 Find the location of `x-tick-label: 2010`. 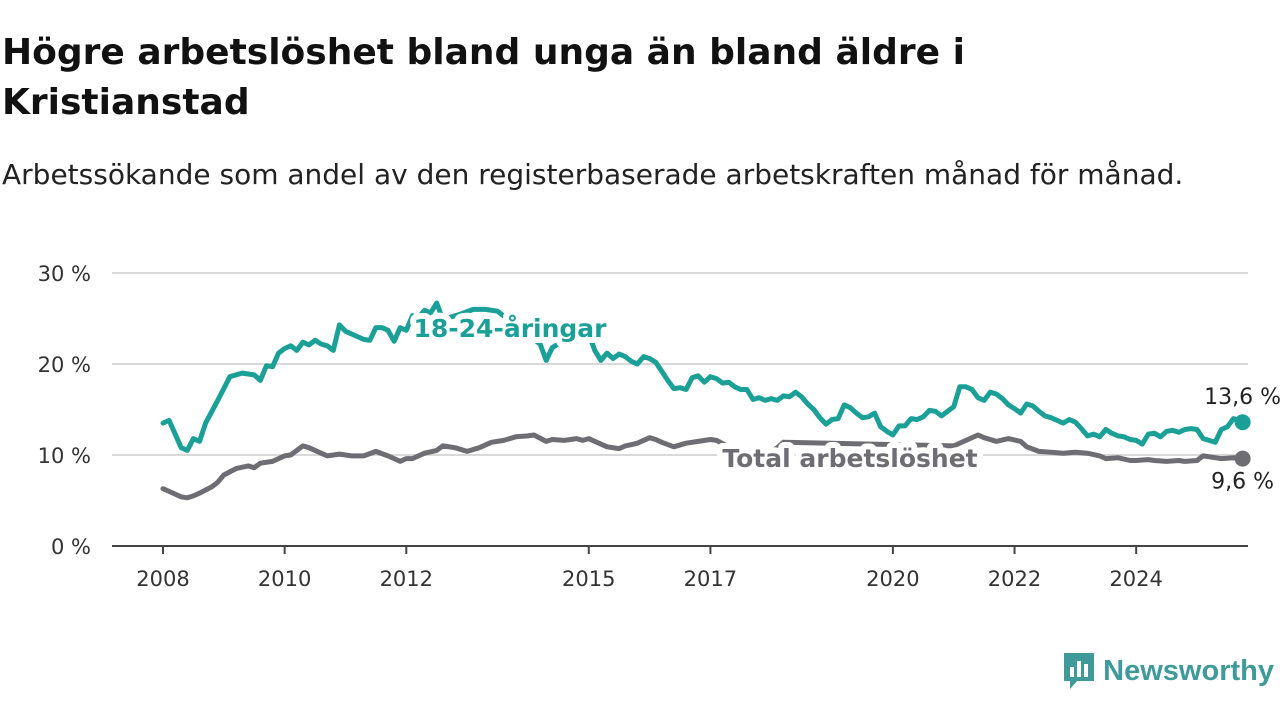

x-tick-label: 2010 is located at coordinates (284, 579).